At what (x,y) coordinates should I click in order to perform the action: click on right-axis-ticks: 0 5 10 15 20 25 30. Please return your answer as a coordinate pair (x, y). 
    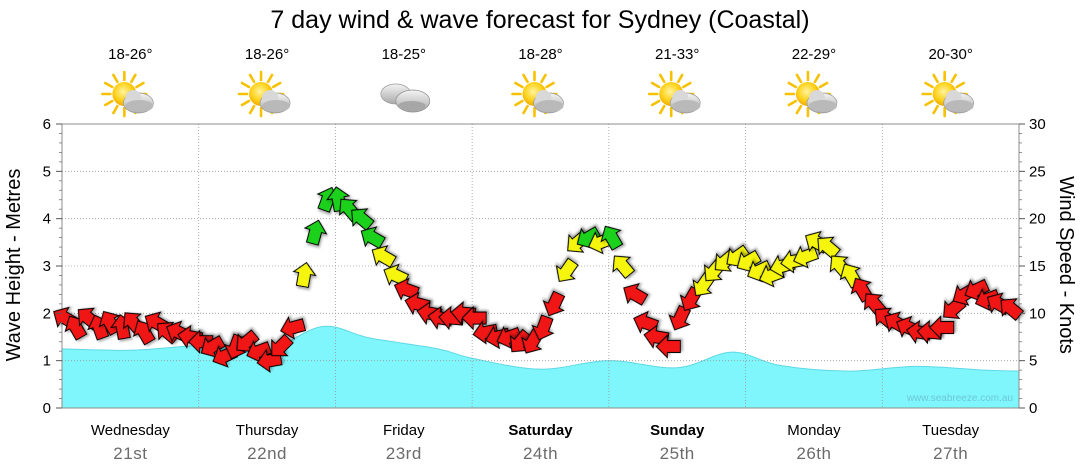
    Looking at the image, I should click on (1032, 266).